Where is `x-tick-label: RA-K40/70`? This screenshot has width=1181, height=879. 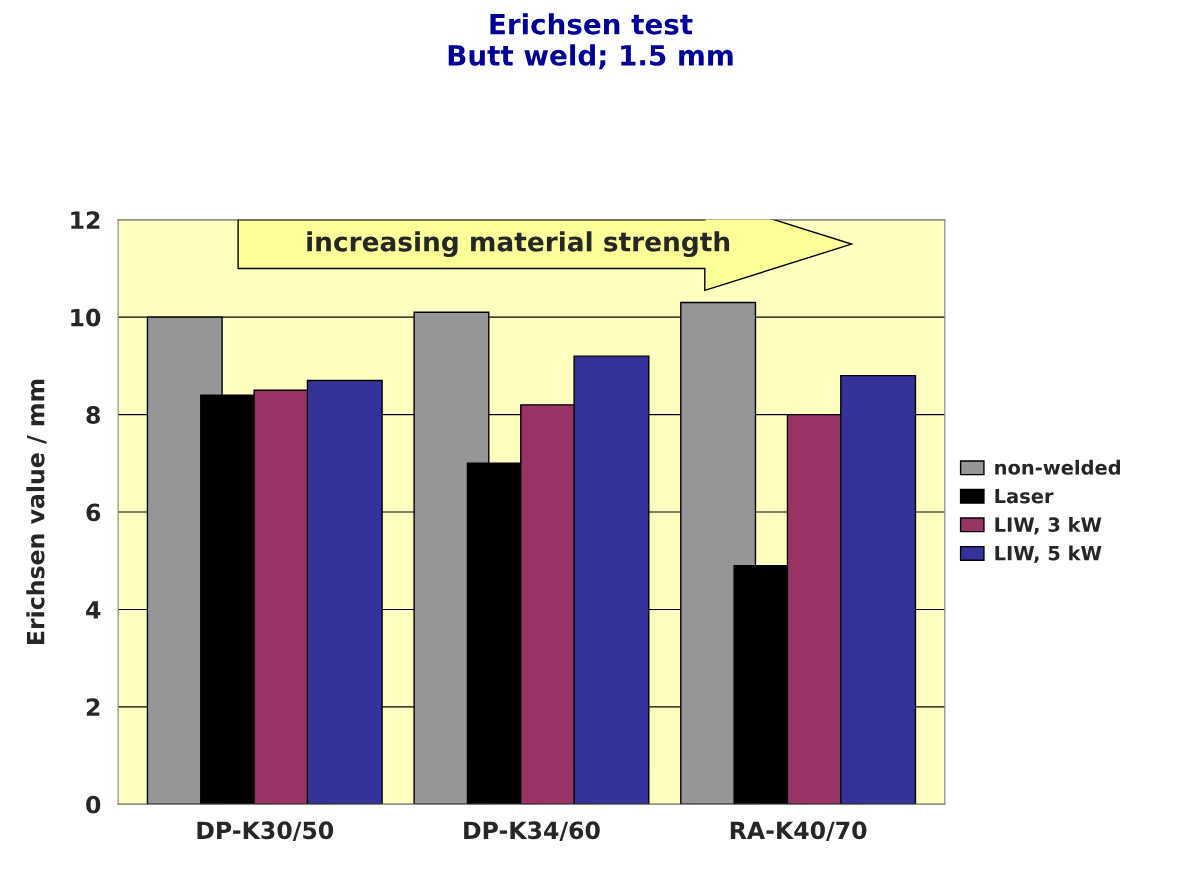 x-tick-label: RA-K40/70 is located at coordinates (798, 831).